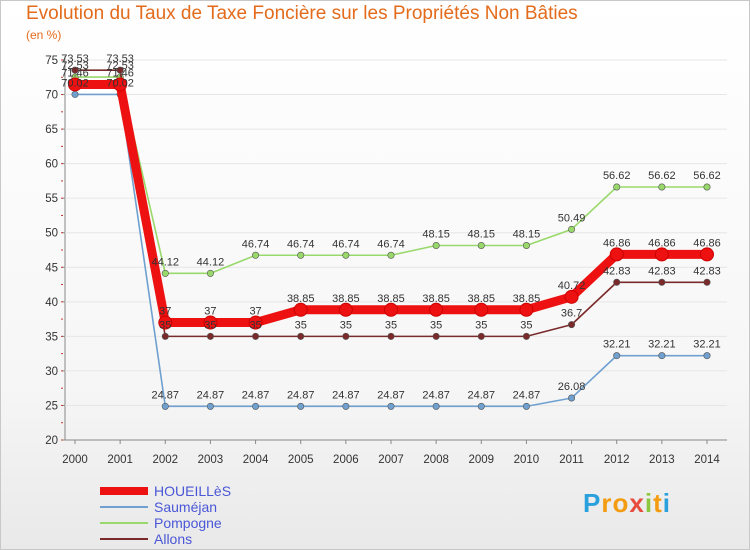  What do you see at coordinates (51, 337) in the screenshot?
I see `y-tick-label: 35` at bounding box center [51, 337].